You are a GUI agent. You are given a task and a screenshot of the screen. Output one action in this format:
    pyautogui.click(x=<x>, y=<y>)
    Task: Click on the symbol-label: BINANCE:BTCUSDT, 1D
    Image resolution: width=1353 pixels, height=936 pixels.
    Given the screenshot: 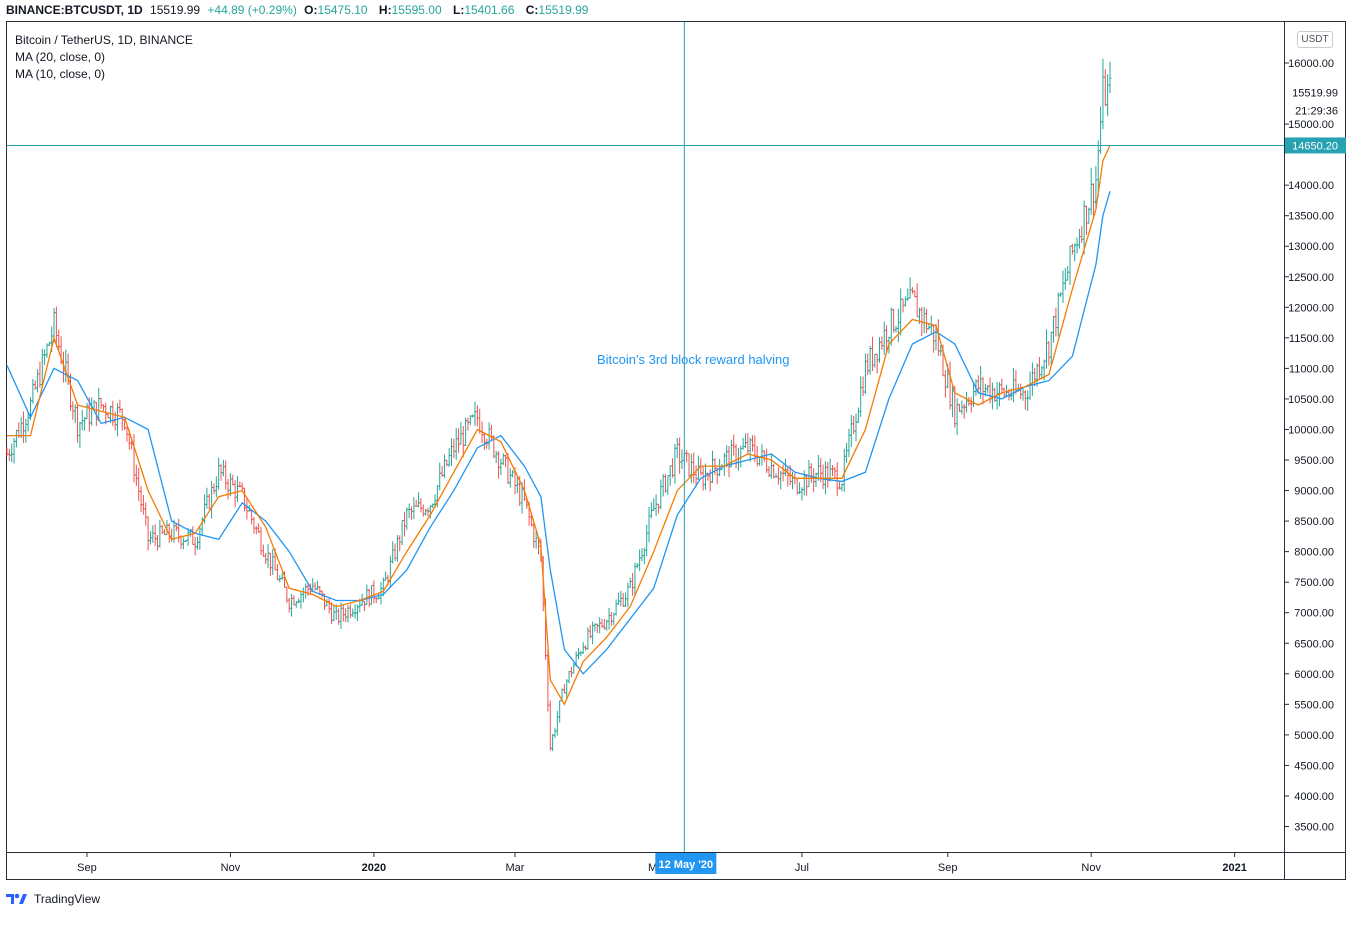 What is the action you would take?
    pyautogui.click(x=74, y=10)
    